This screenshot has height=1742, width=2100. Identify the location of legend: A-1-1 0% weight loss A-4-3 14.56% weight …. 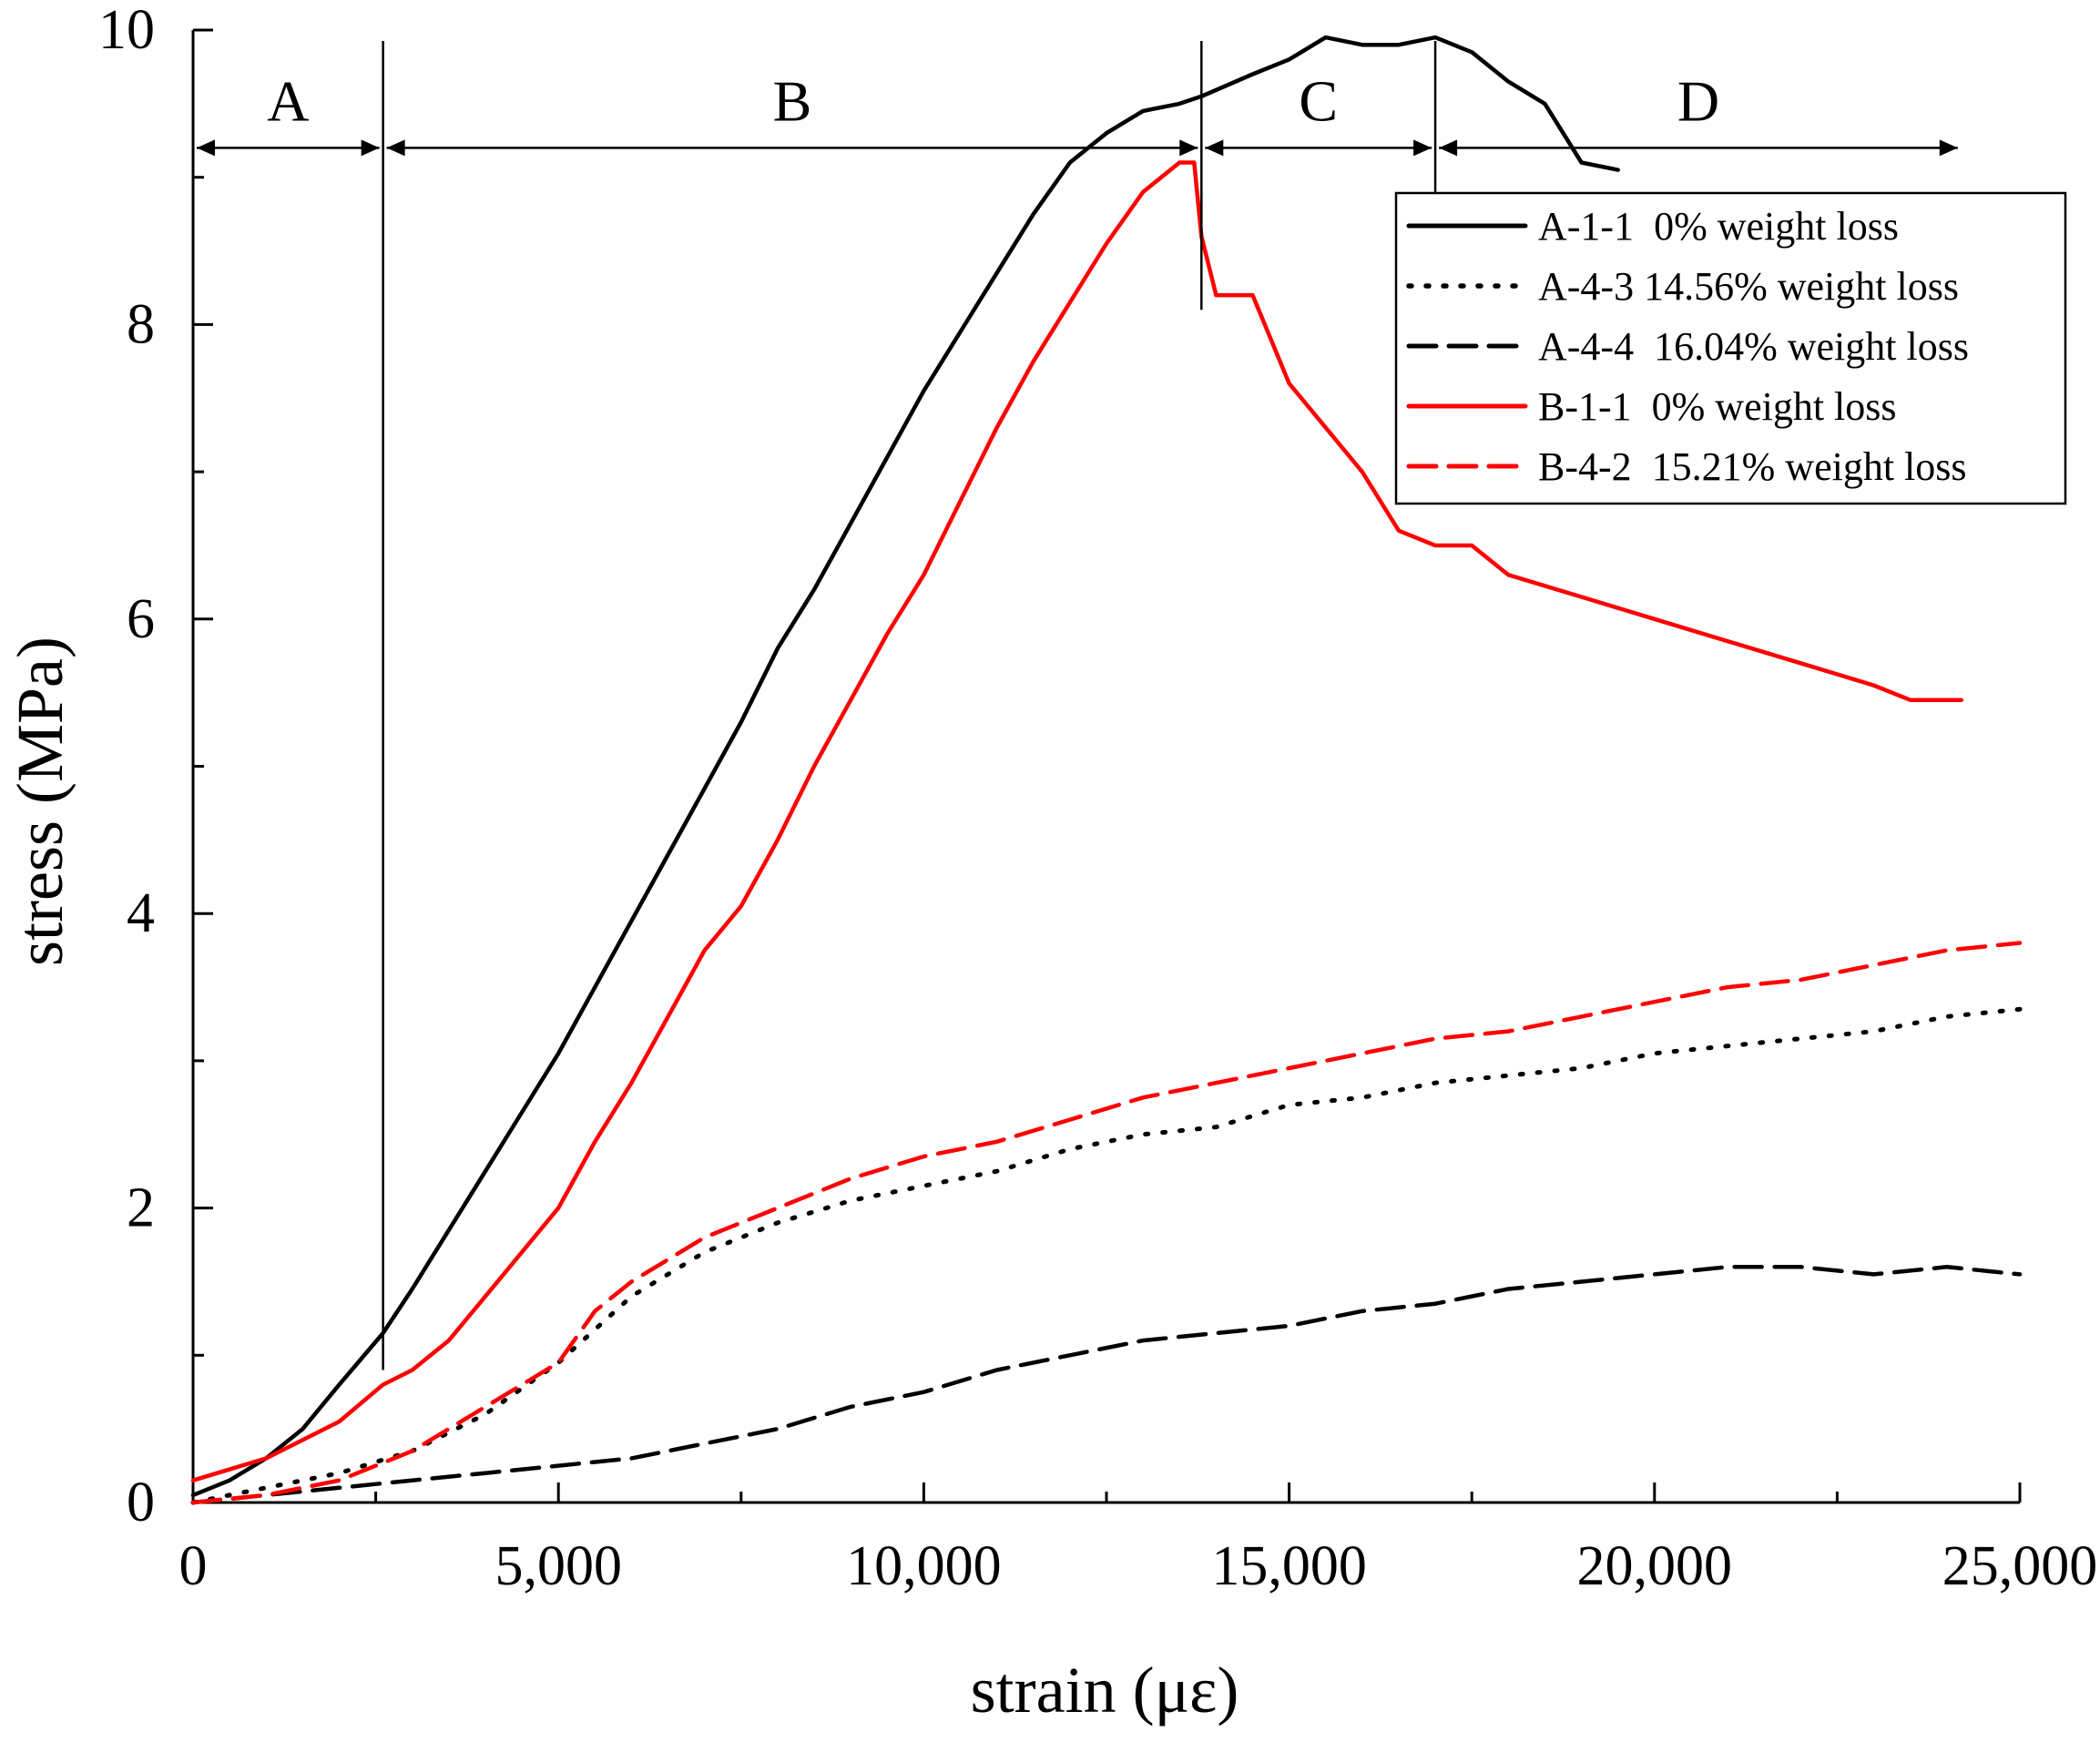
(1730, 348).